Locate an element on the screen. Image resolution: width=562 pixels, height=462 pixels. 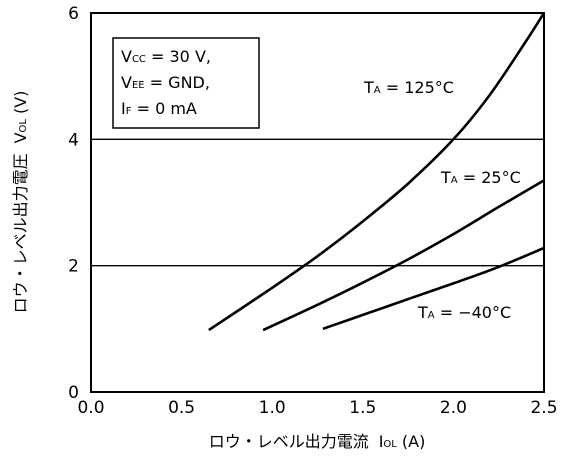
x-tick-label-1: 0.5 is located at coordinates (181, 408).